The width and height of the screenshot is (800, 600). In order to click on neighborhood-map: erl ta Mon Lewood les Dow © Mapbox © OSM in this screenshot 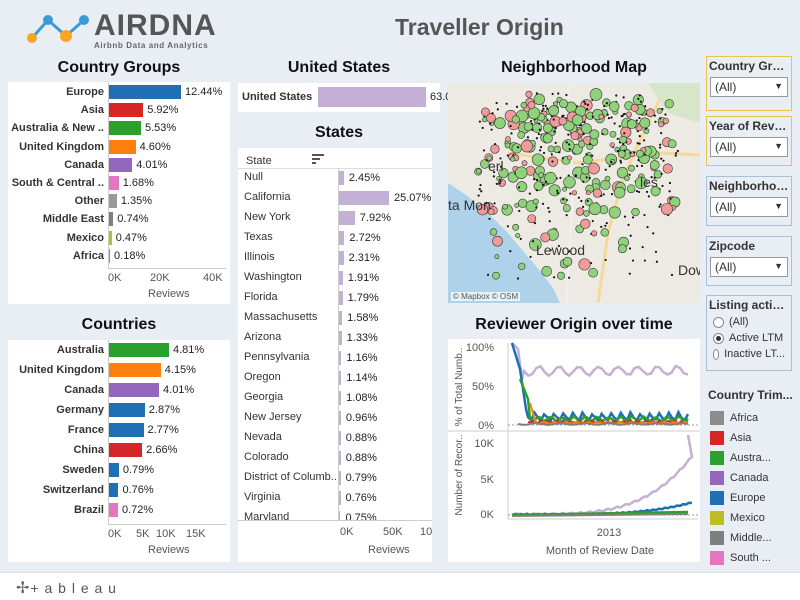, I will do `click(574, 193)`.